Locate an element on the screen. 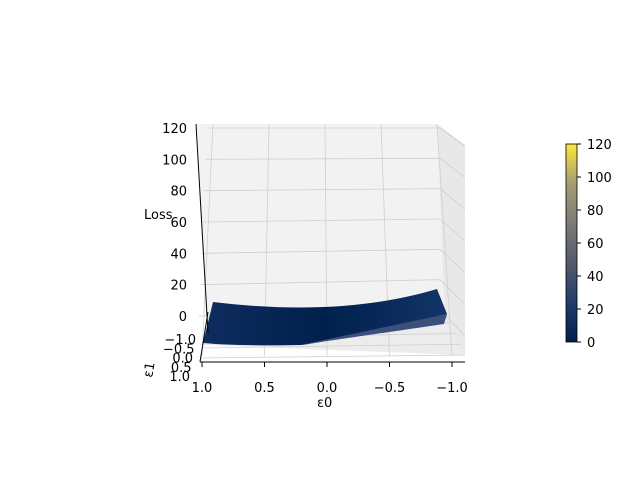 This screenshot has width=640, height=480. colorbar-tick-label: 60 is located at coordinates (595, 244).